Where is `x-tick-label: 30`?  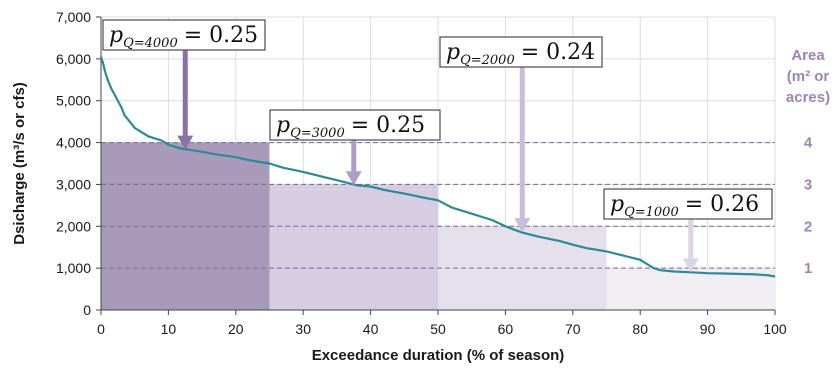
x-tick-label: 30 is located at coordinates (303, 329).